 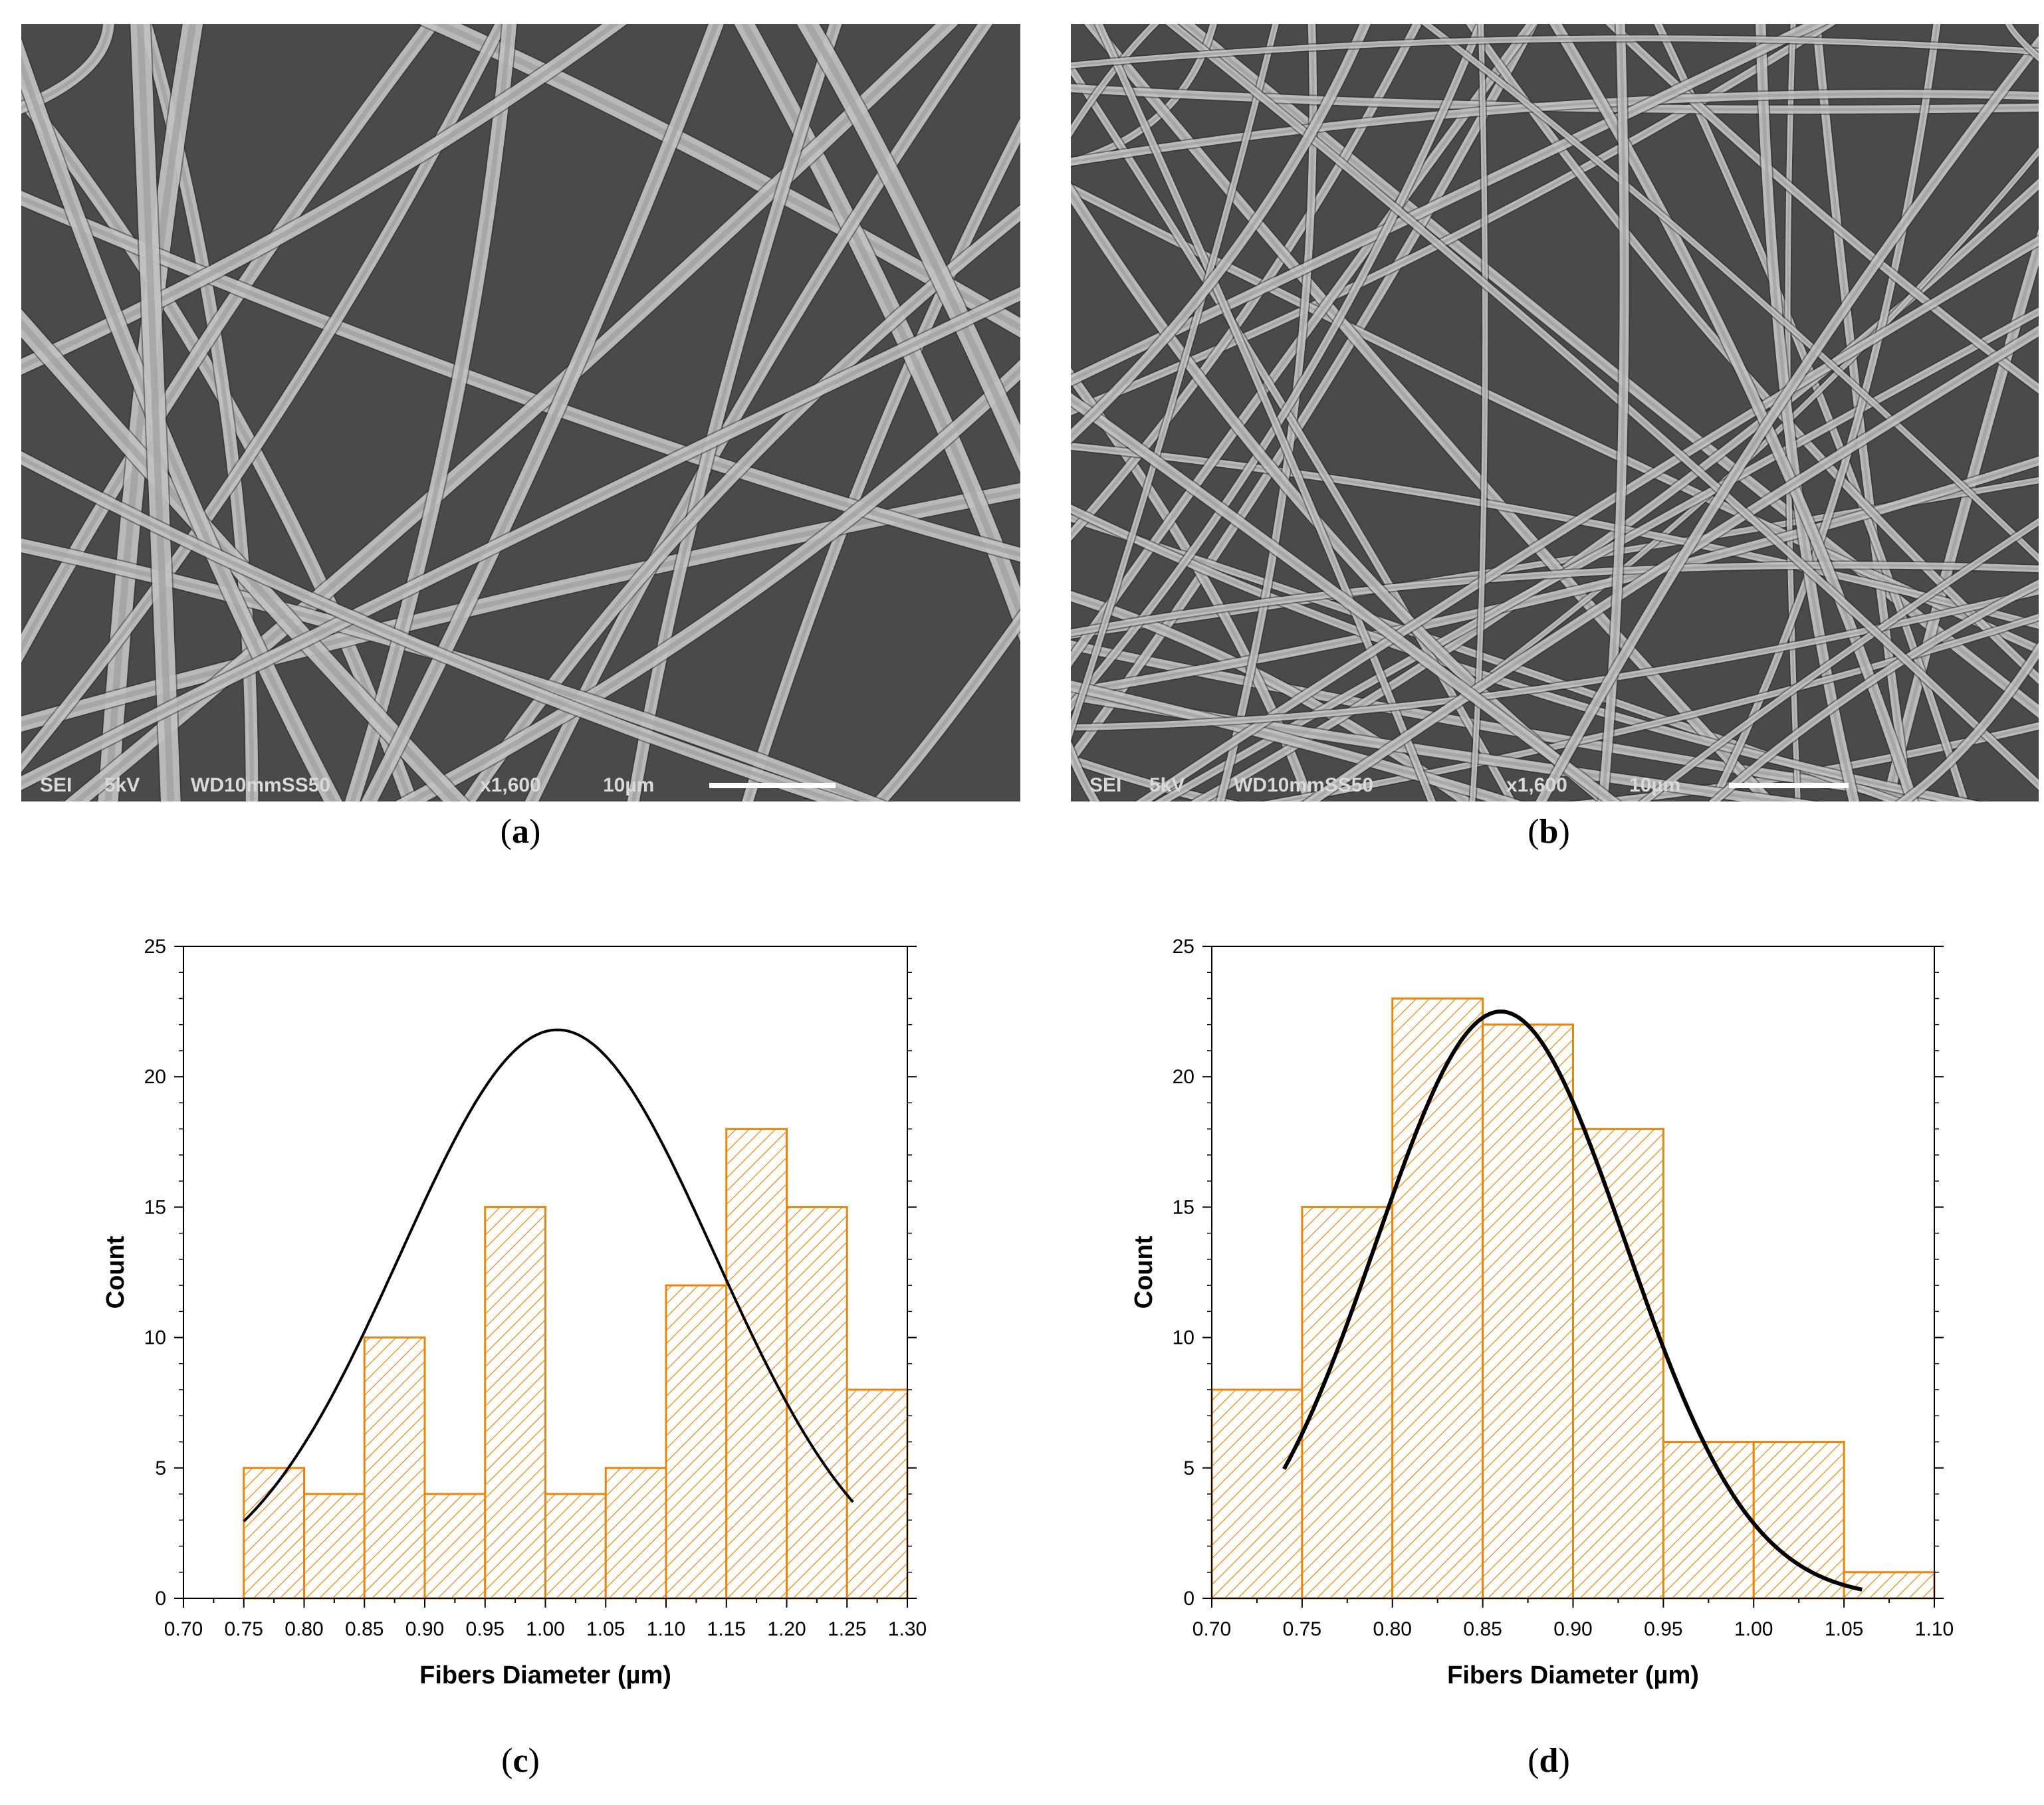 I want to click on x-tick-label: 0.80, so click(x=303, y=1629).